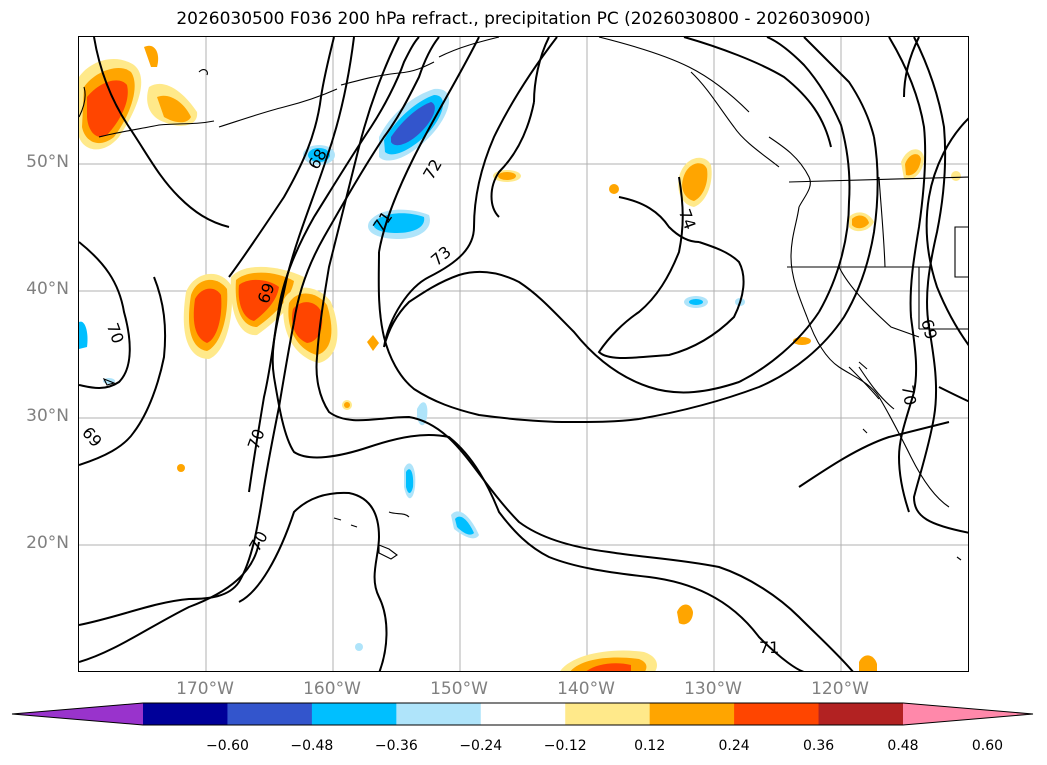 The height and width of the screenshot is (765, 1047). I want to click on contour-label: 71, so click(769, 647).